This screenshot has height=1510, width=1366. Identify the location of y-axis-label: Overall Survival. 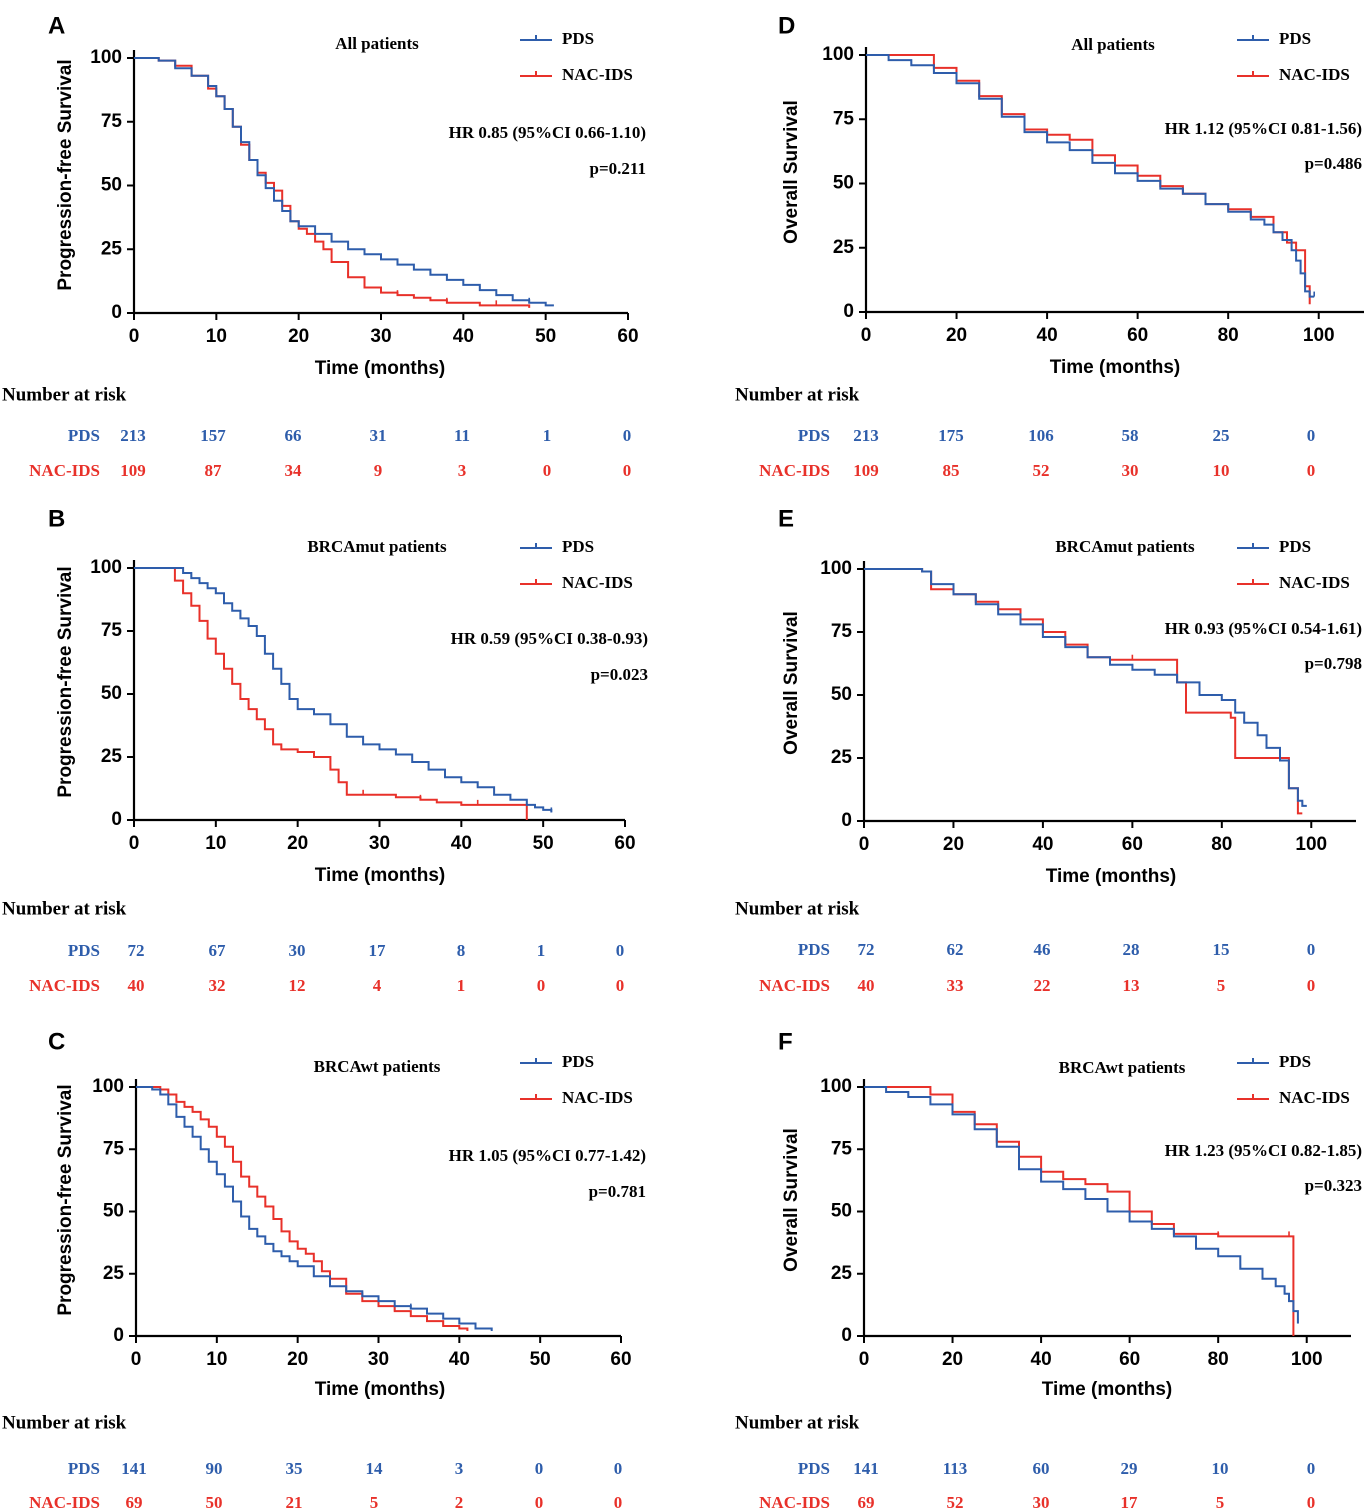
(791, 683).